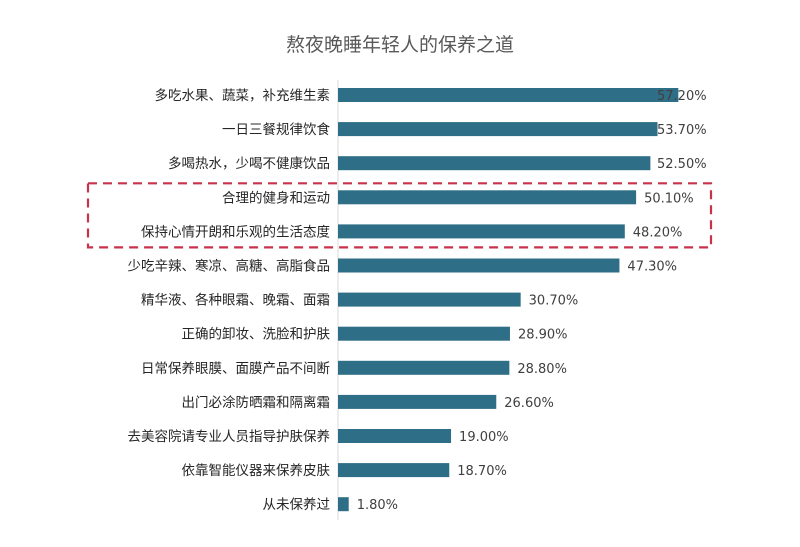  I want to click on data-label: 19.00%, so click(484, 437).